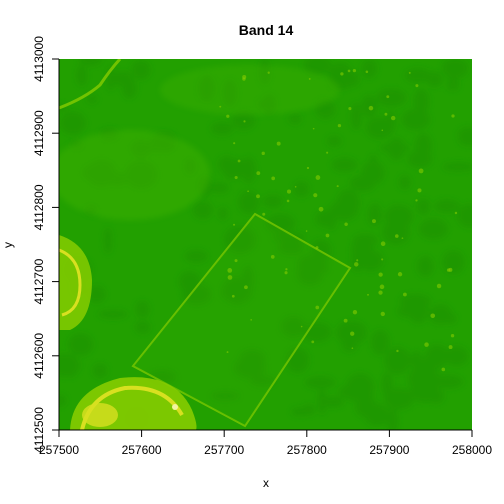 The image size is (504, 504). Describe the element at coordinates (39, 59) in the screenshot. I see `y-tick-label: 4113000` at that location.